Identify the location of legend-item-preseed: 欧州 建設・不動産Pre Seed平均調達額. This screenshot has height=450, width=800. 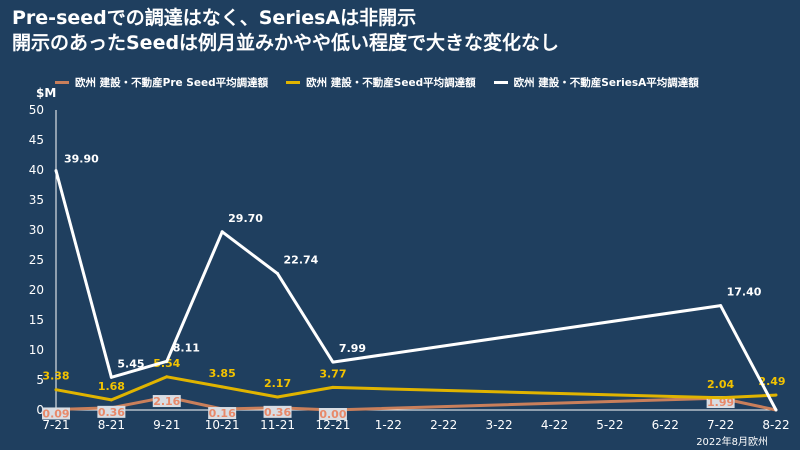
(161, 82).